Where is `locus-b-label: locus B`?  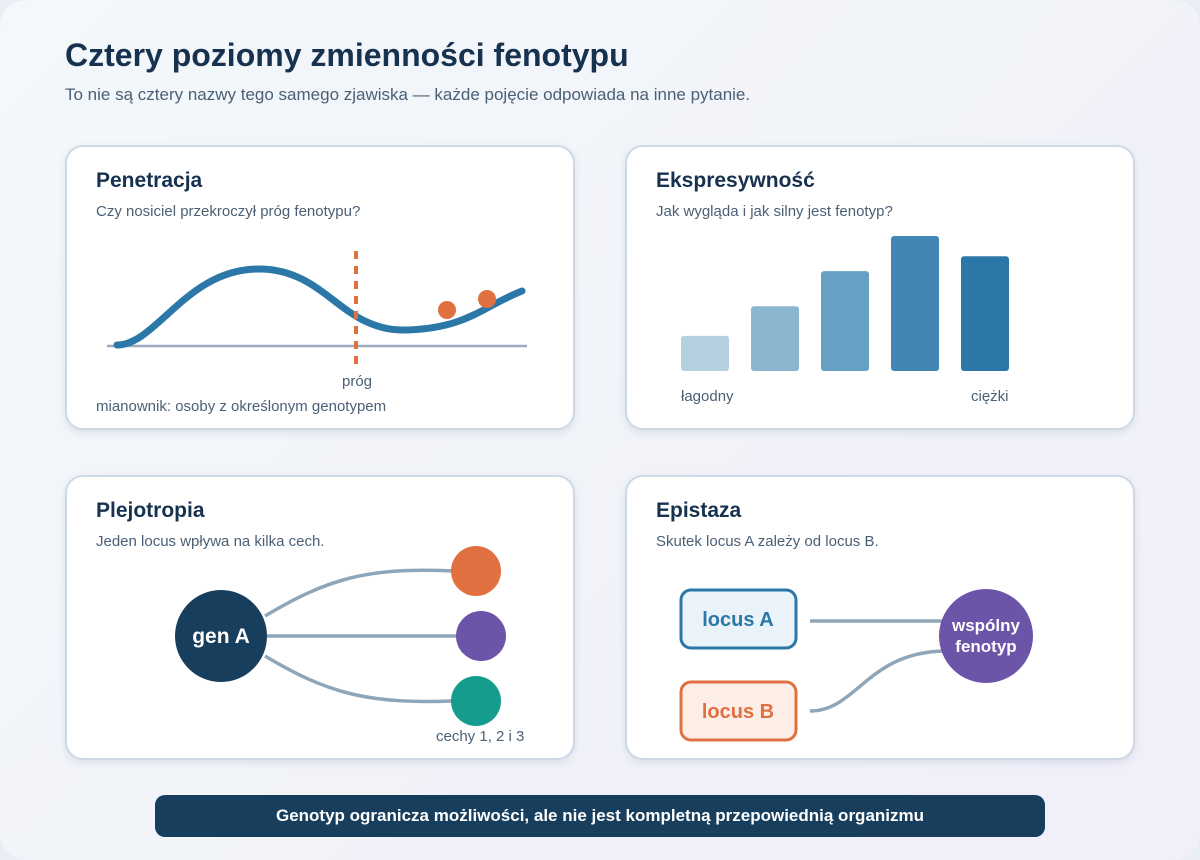 locus-b-label: locus B is located at coordinates (738, 712).